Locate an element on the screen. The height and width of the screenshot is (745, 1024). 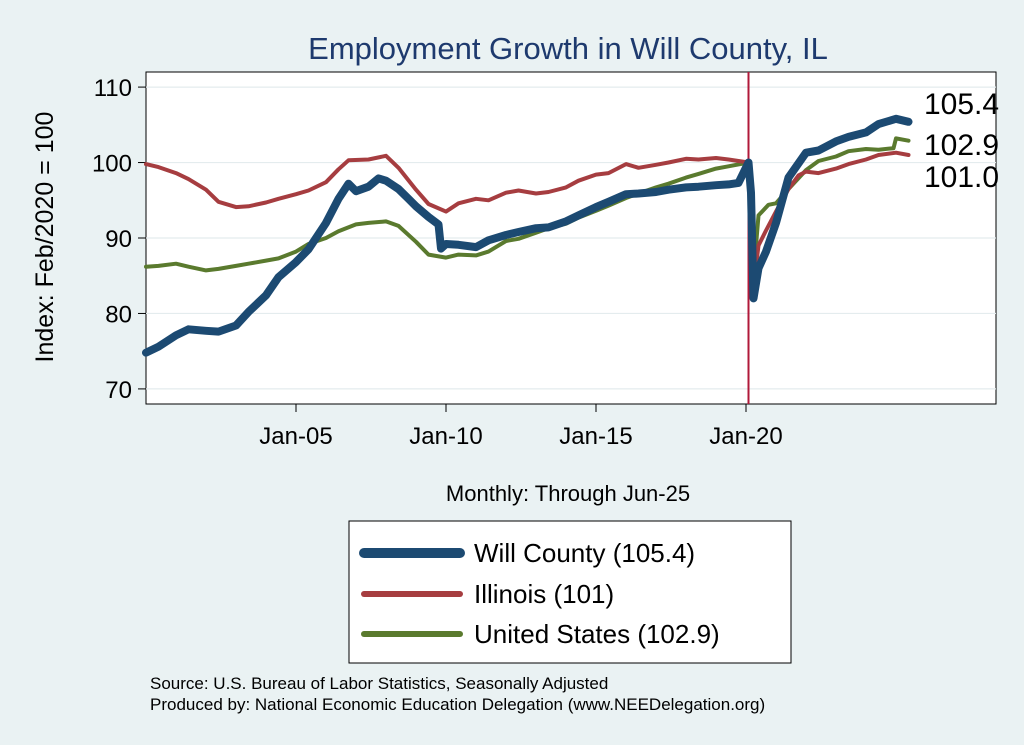
end-label-2: 101.0 is located at coordinates (961, 177).